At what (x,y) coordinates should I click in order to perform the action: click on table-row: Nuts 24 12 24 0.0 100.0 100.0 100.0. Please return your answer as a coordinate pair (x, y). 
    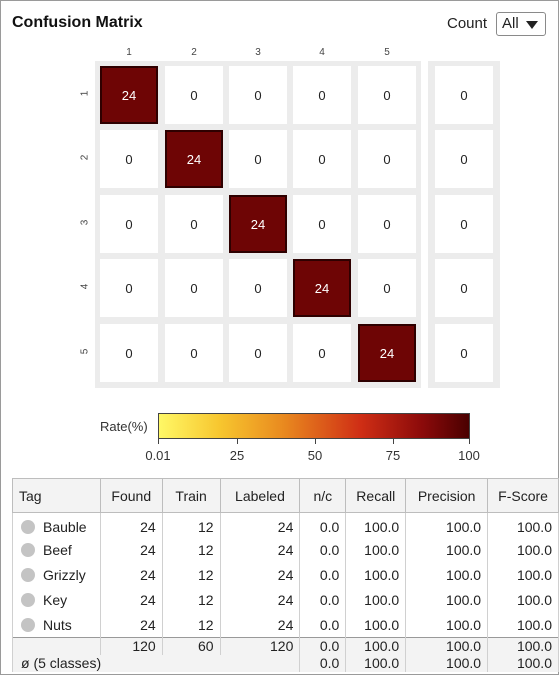
    Looking at the image, I should click on (285, 625).